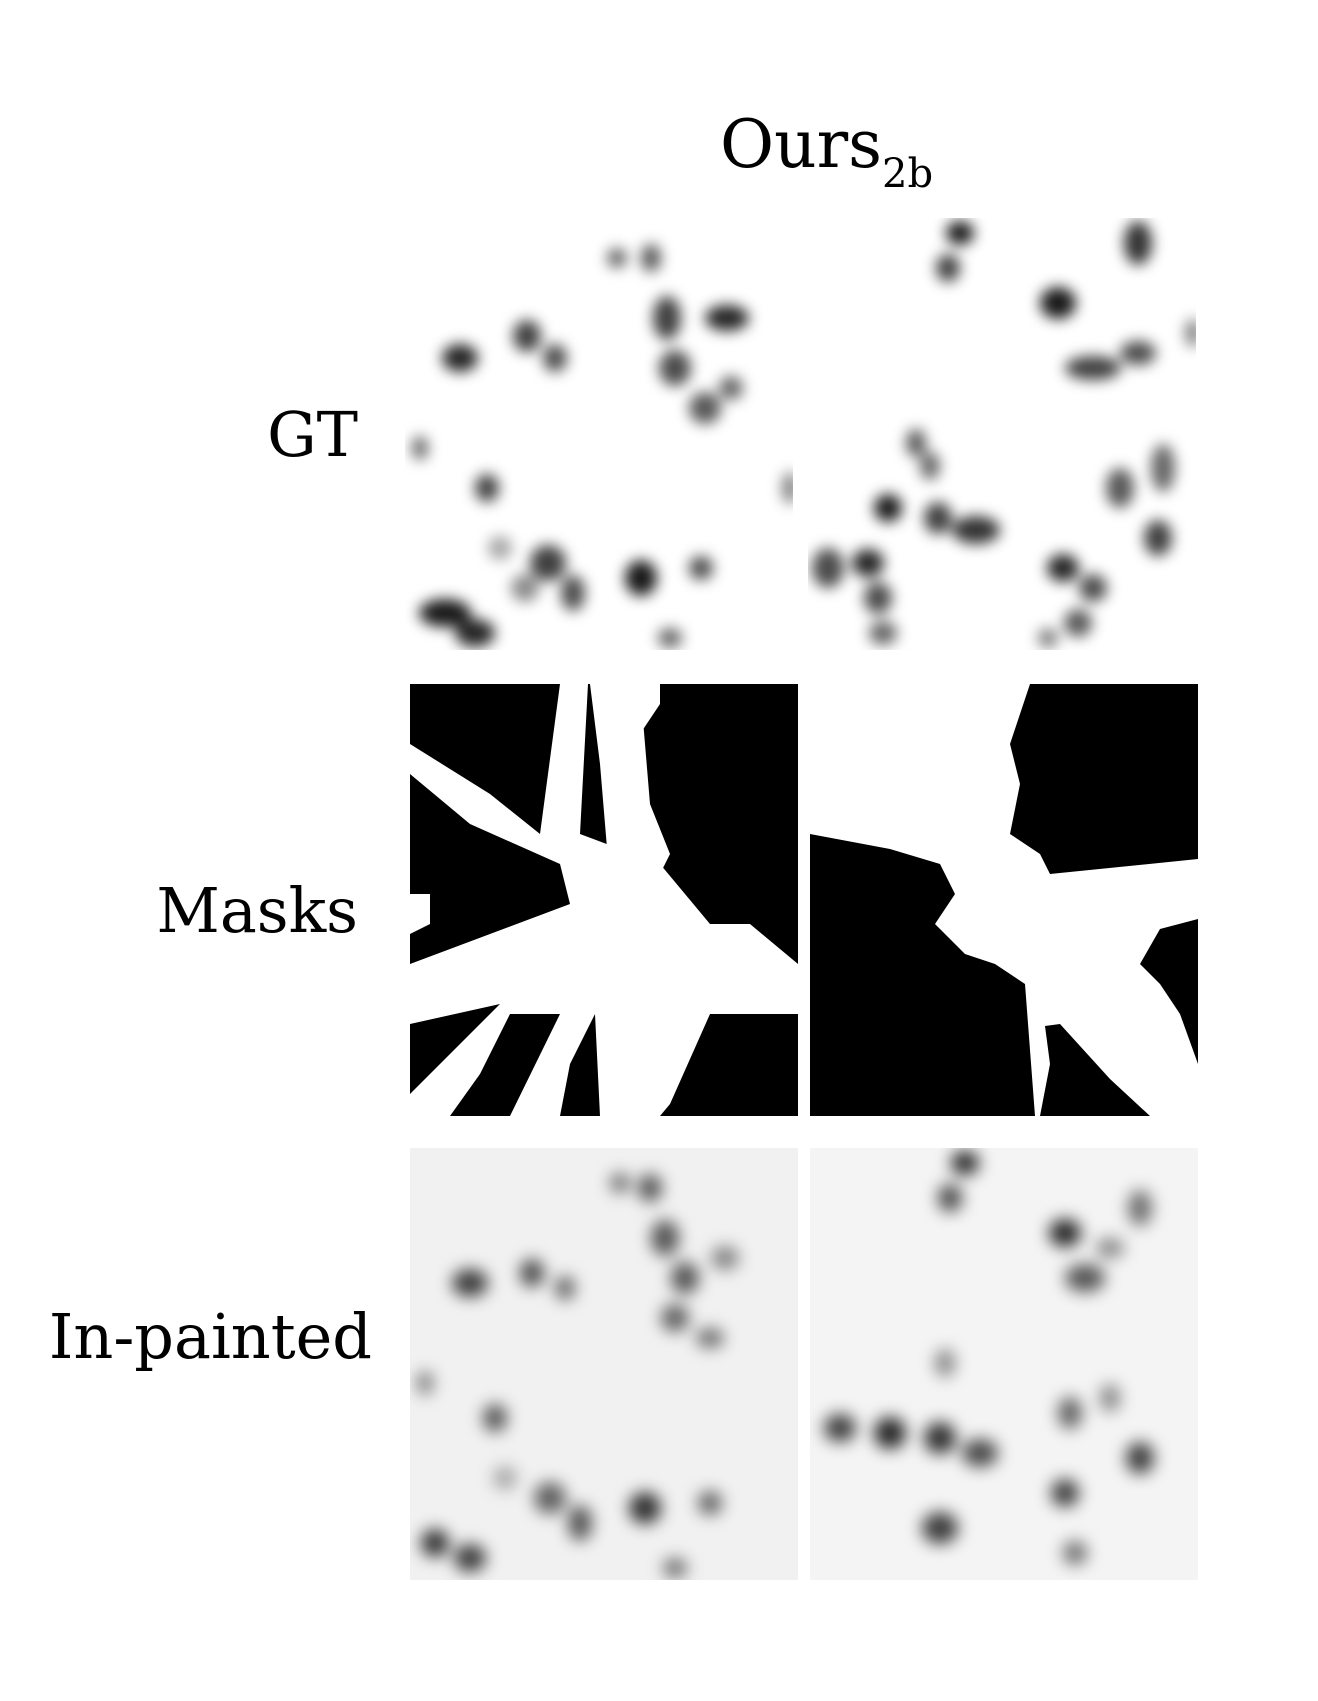 The width and height of the screenshot is (1318, 1701). I want to click on gt-left-image, so click(602, 446).